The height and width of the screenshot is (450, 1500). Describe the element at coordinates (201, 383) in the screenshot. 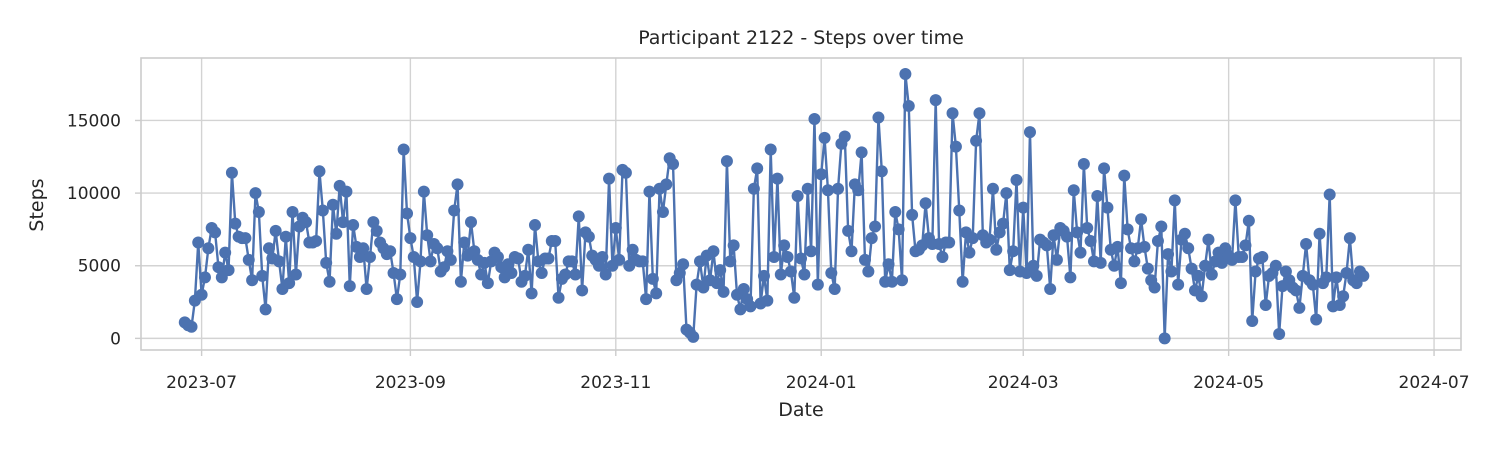

I see `x-tick-label: 2023-07` at that location.